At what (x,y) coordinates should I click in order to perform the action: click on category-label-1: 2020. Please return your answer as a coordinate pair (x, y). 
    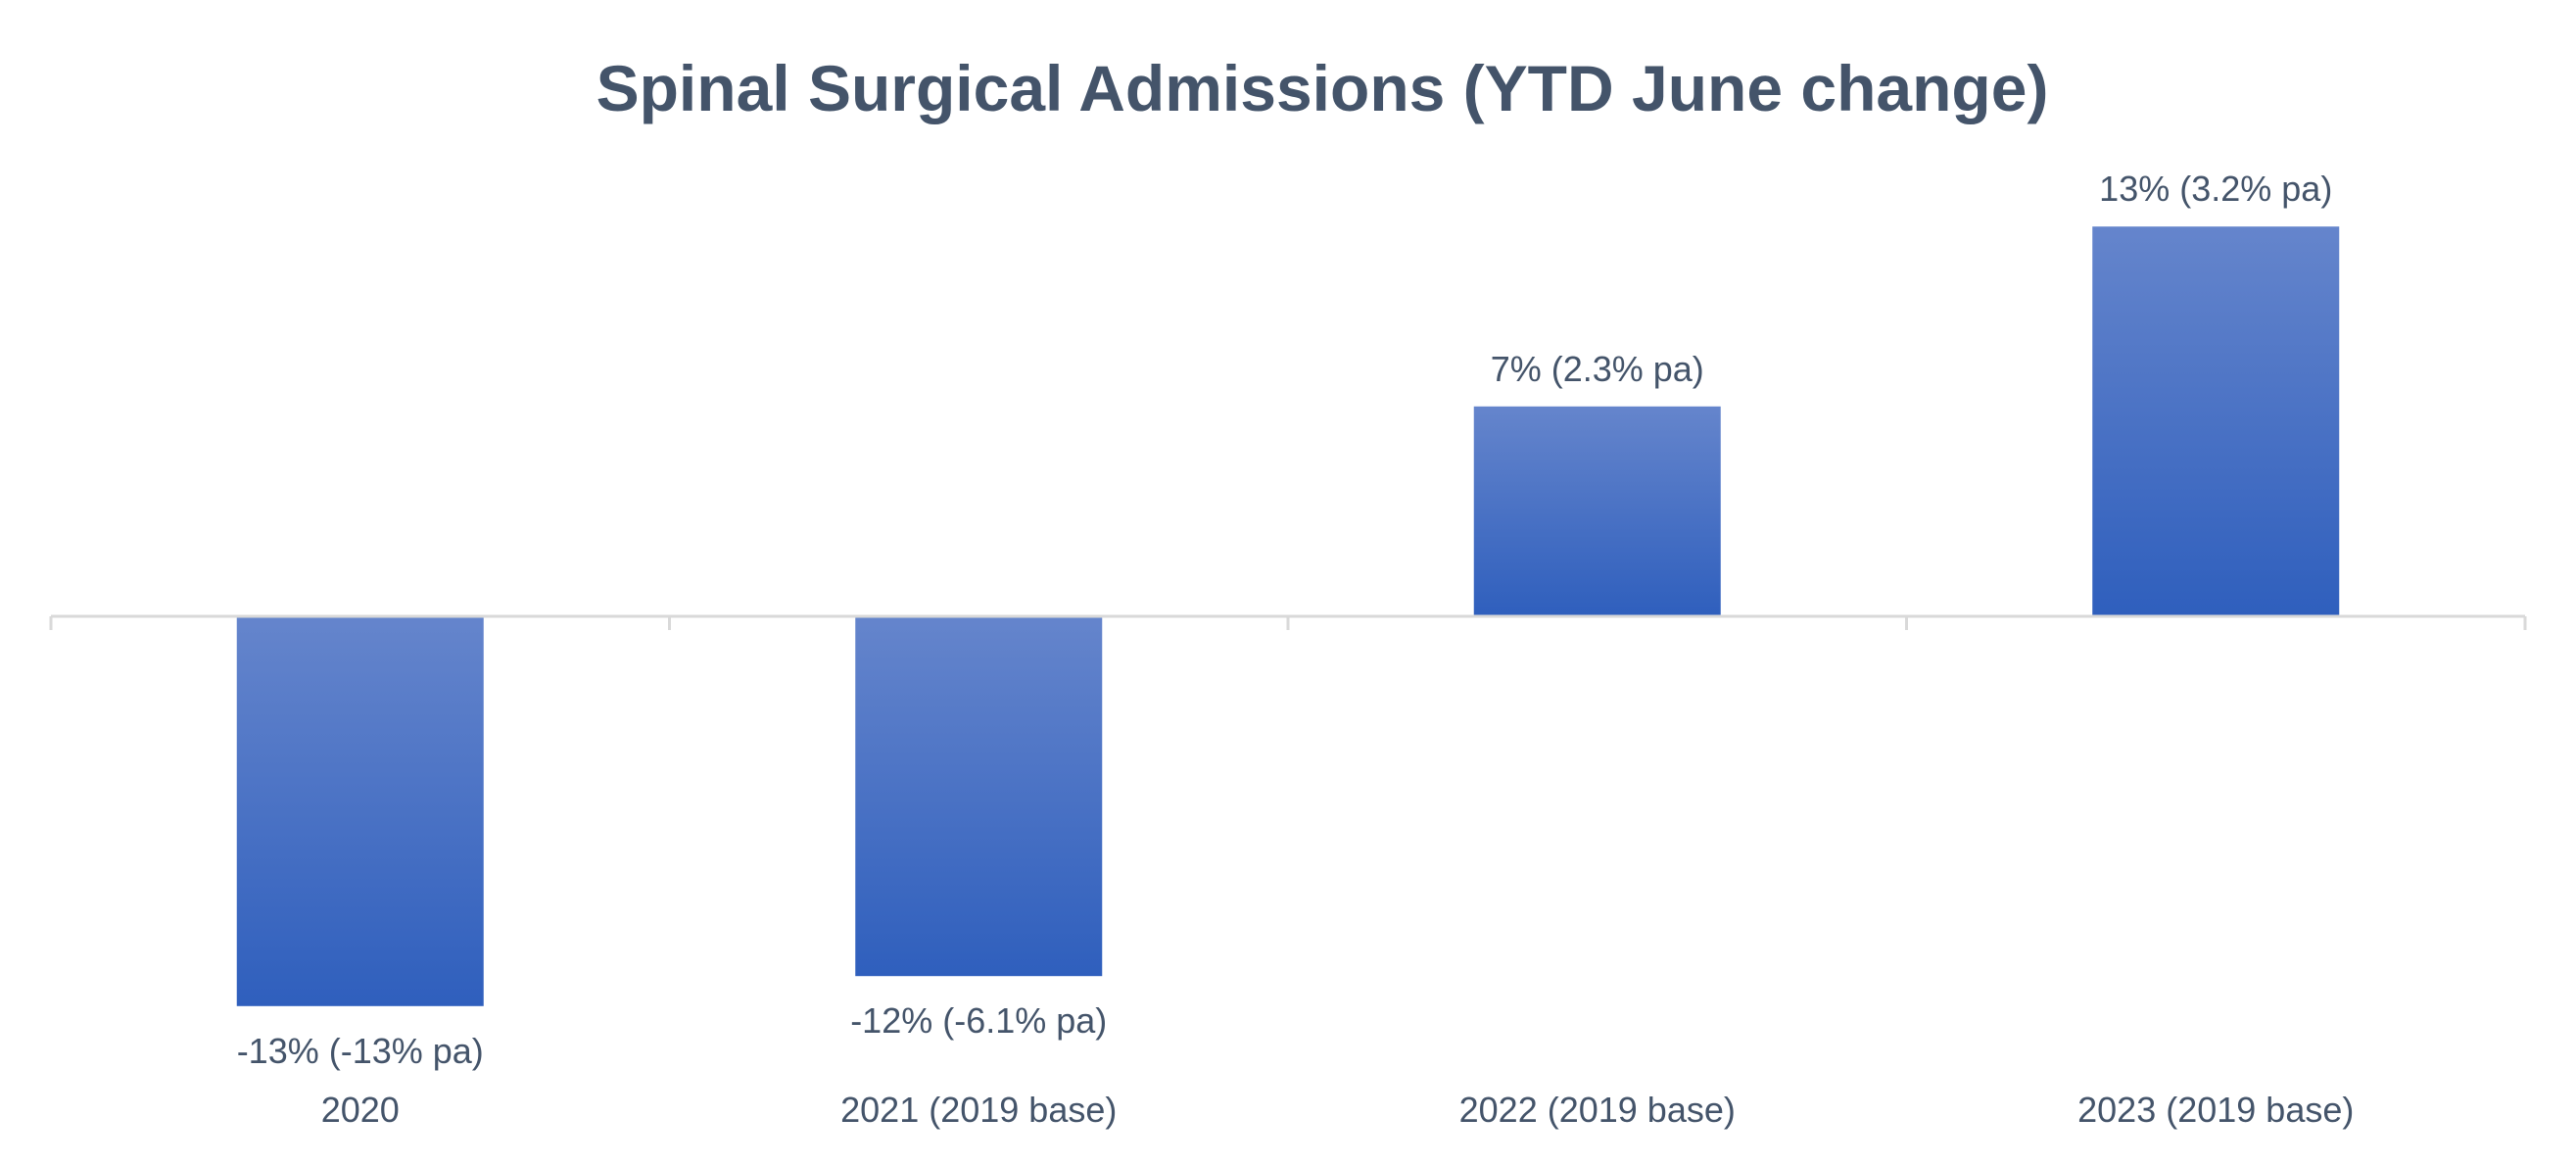
    Looking at the image, I should click on (361, 1110).